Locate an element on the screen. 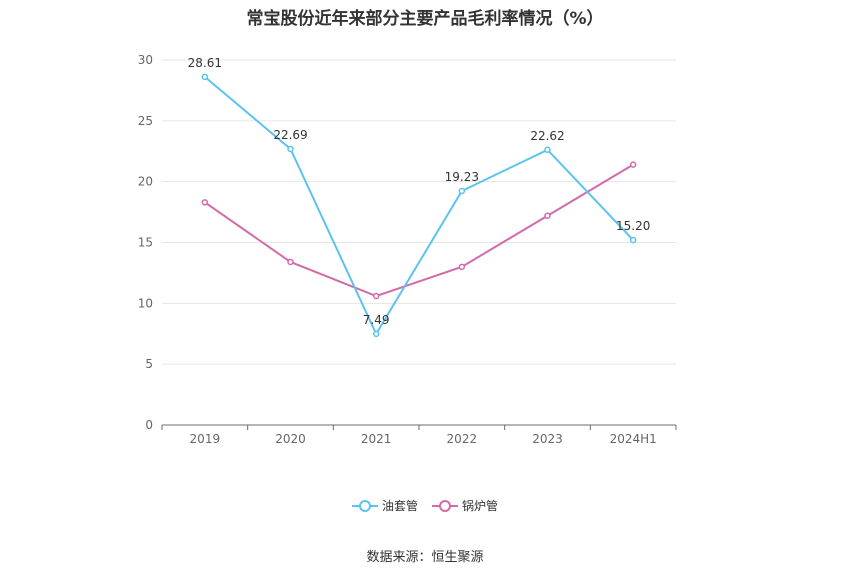 This screenshot has height=575, width=850. legend-item-series-1: 油套管 is located at coordinates (384, 505).